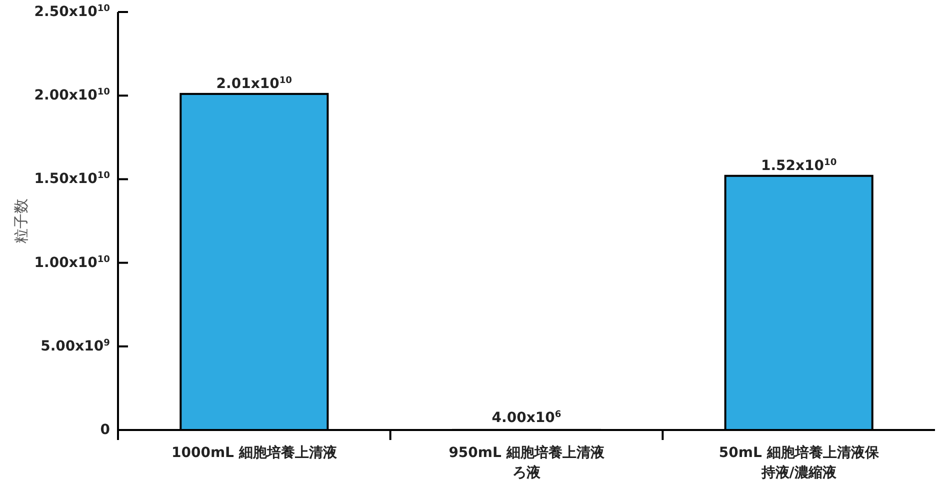 The height and width of the screenshot is (489, 938). What do you see at coordinates (798, 166) in the screenshot?
I see `data-label: 1.52x10$^{10}$` at bounding box center [798, 166].